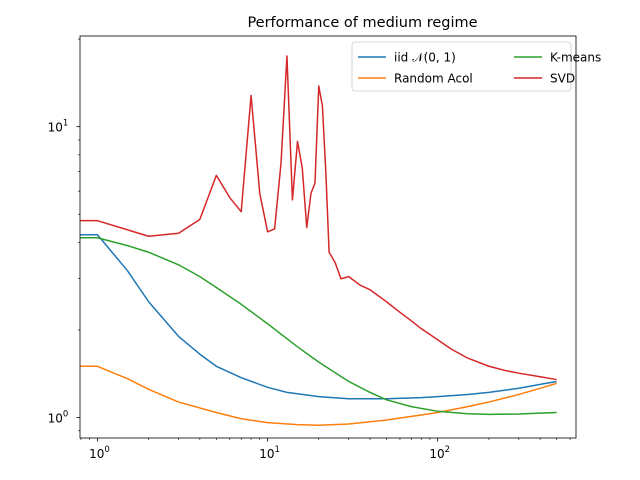 This screenshot has width=640, height=480. I want to click on y-tick-label-1-exponent: 1, so click(65, 124).